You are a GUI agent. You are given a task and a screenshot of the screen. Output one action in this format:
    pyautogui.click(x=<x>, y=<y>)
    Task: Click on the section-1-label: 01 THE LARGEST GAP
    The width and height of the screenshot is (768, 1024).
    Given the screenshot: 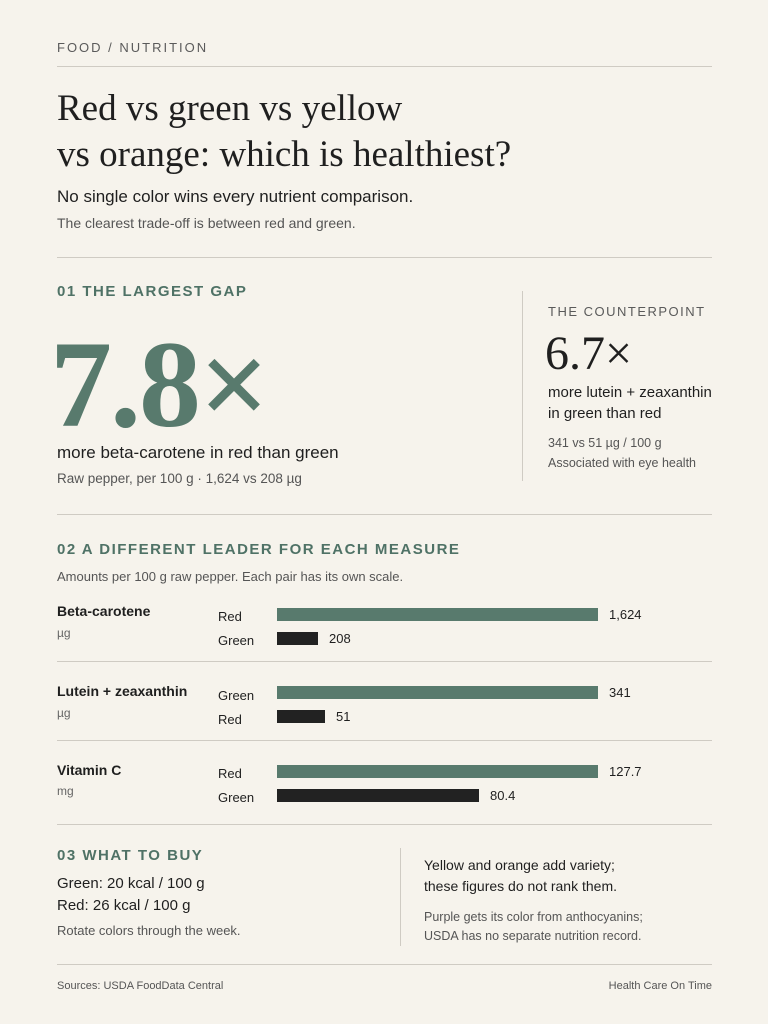 What is the action you would take?
    pyautogui.click(x=152, y=291)
    